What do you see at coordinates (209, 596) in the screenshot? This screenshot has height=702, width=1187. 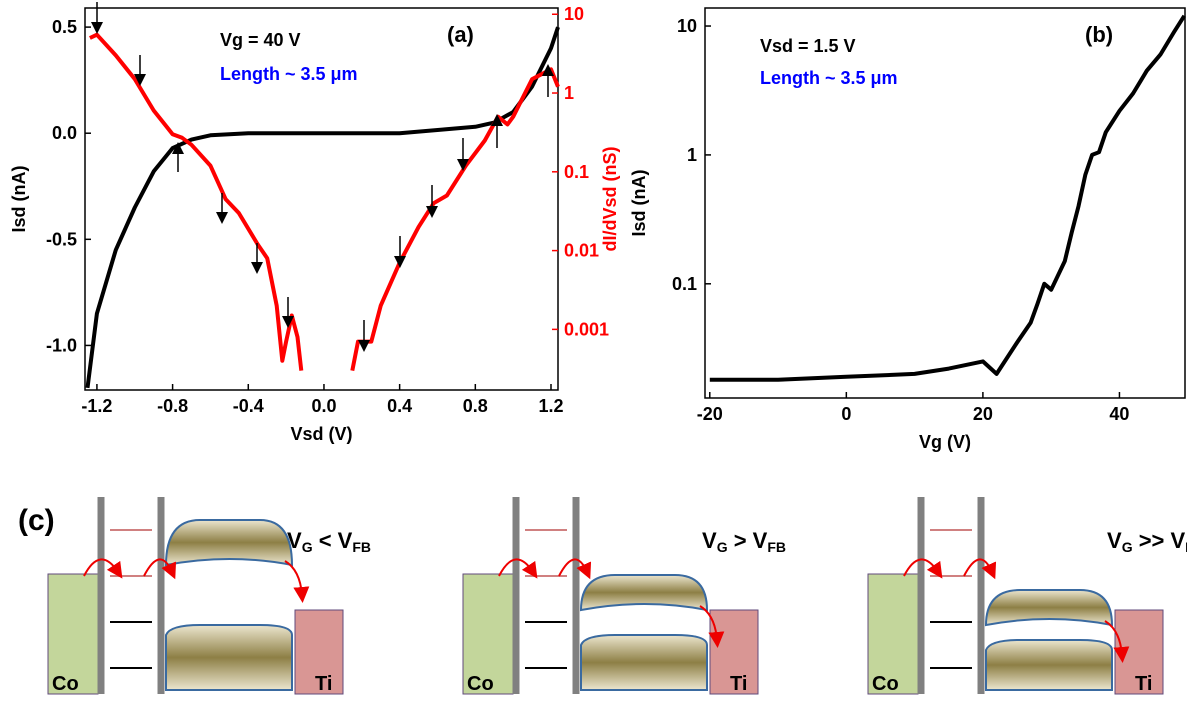 I see `band-panel: Co Ti VG < VFB` at bounding box center [209, 596].